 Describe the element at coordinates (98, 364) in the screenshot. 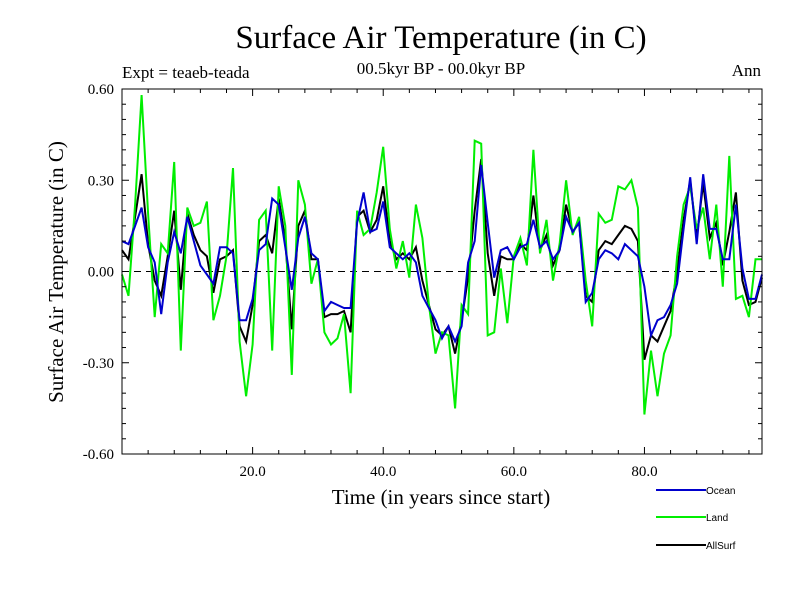

I see `y-tick-label: -0.30` at that location.